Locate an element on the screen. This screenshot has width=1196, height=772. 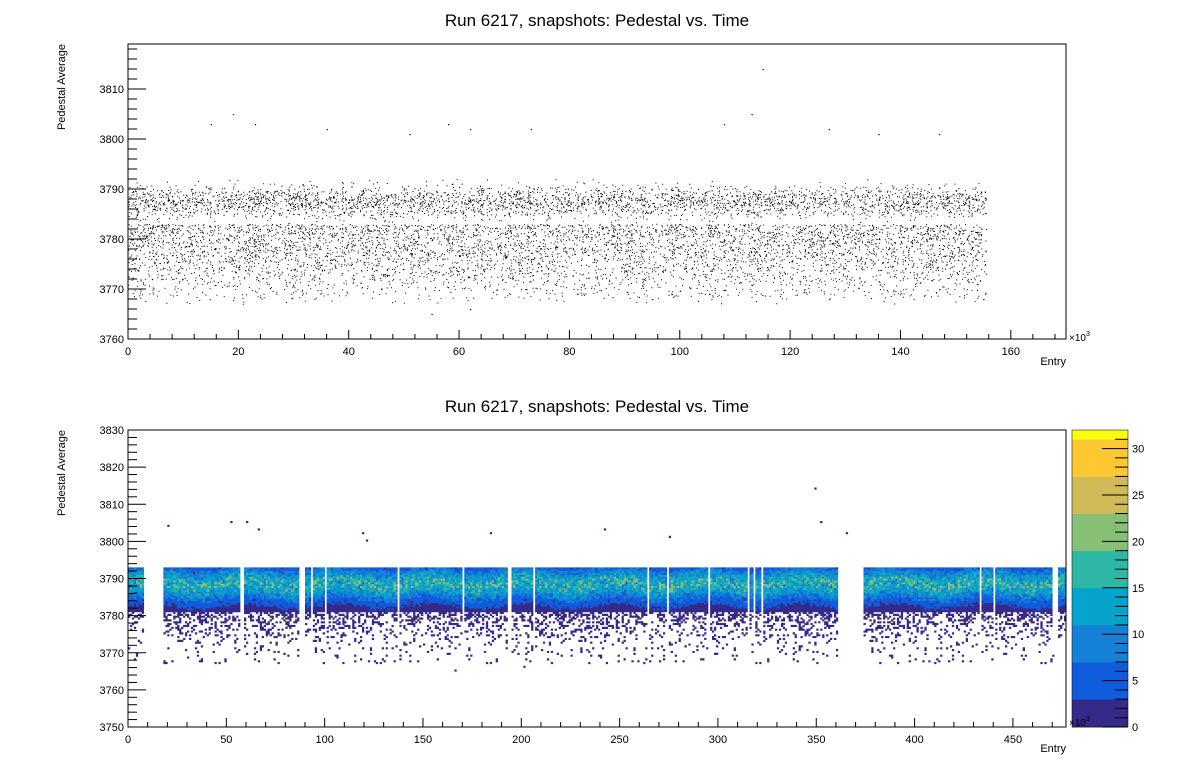
x-tick-label: 120 is located at coordinates (790, 352).